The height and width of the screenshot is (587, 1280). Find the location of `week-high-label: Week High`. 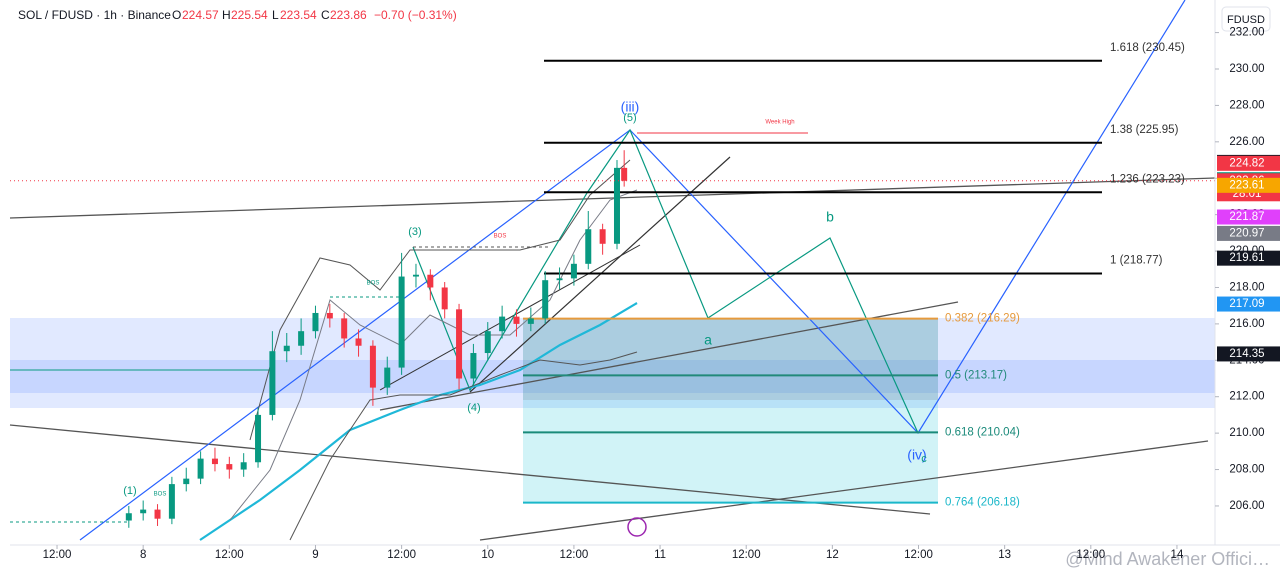

week-high-label: Week High is located at coordinates (779, 123).